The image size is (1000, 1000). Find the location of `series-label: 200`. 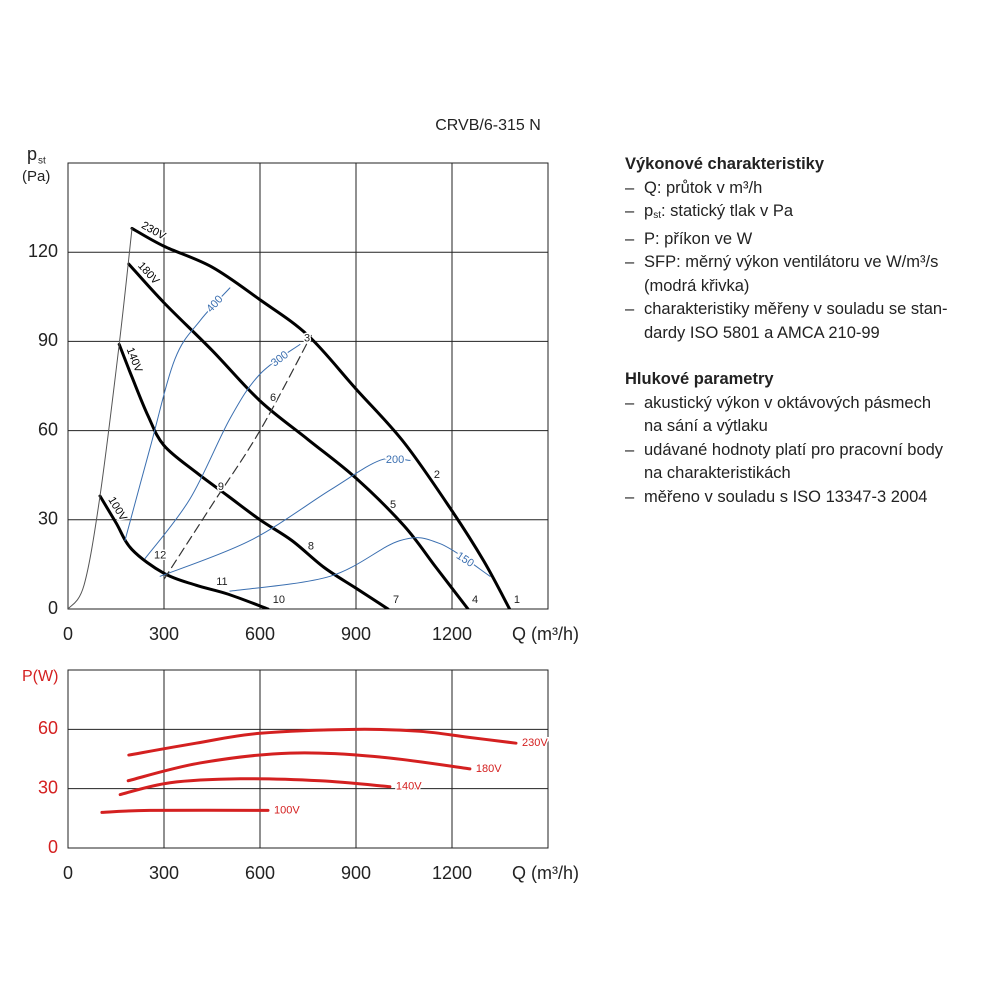

series-label: 200 is located at coordinates (395, 460).